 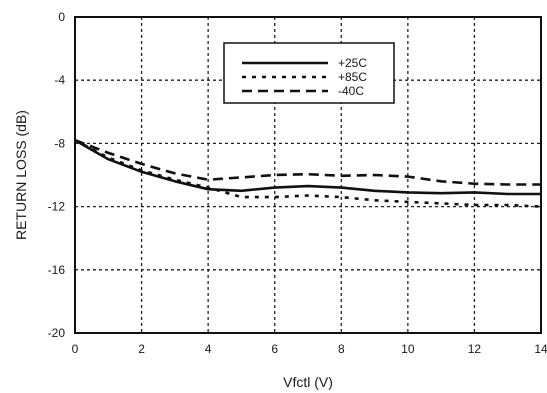 I want to click on series-line-25c, so click(x=307, y=167).